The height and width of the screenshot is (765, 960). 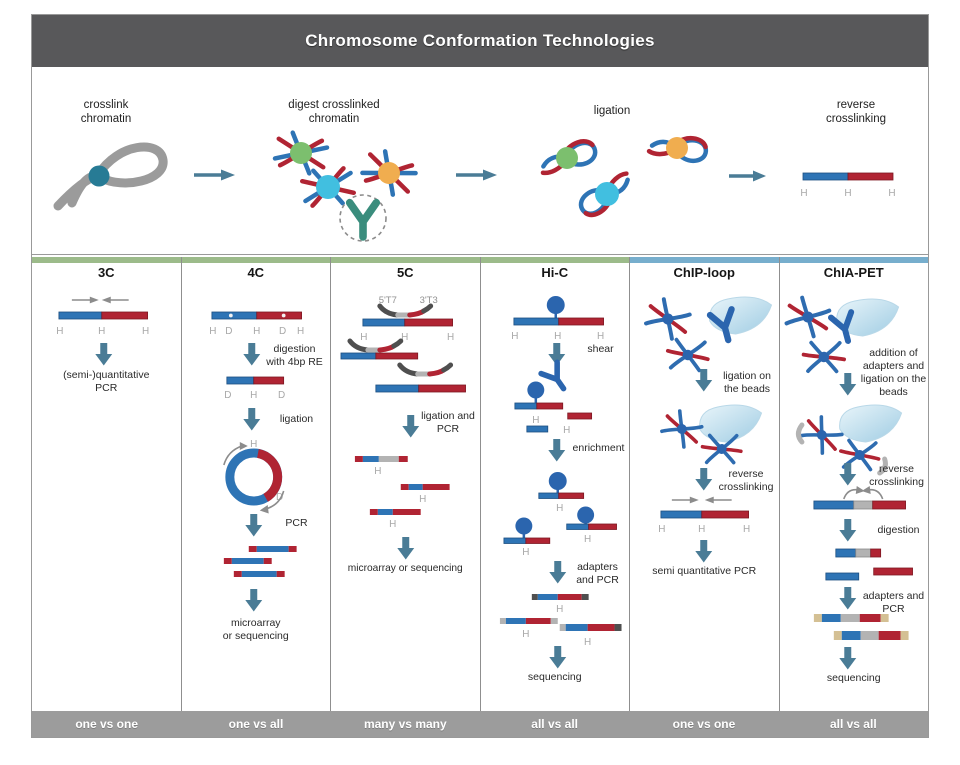 I want to click on step-label: ligation on the beads, so click(x=747, y=383).